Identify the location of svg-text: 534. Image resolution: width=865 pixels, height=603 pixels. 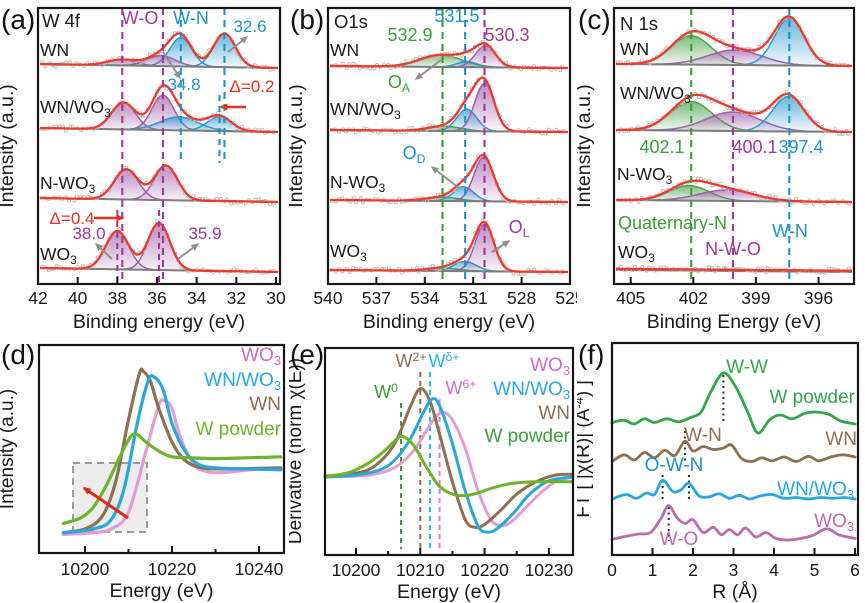
(424, 298).